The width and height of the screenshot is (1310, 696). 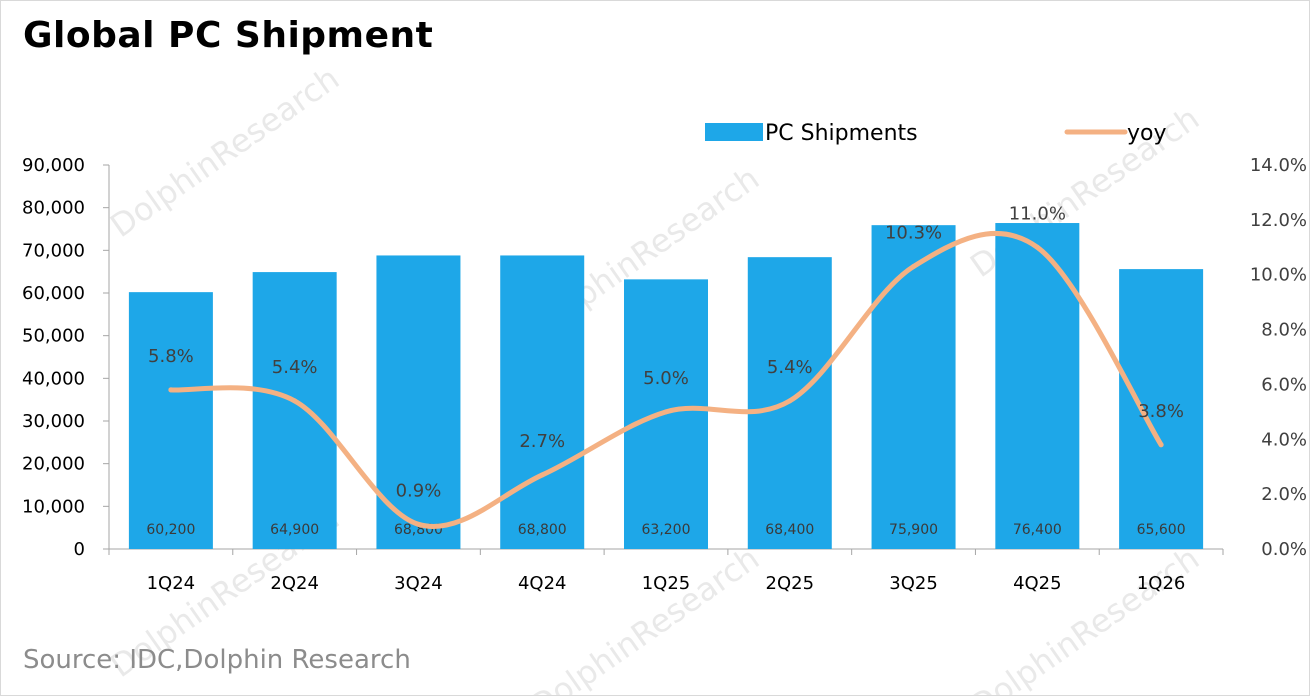 What do you see at coordinates (1037, 213) in the screenshot?
I see `yoy-value-label: 11.0%` at bounding box center [1037, 213].